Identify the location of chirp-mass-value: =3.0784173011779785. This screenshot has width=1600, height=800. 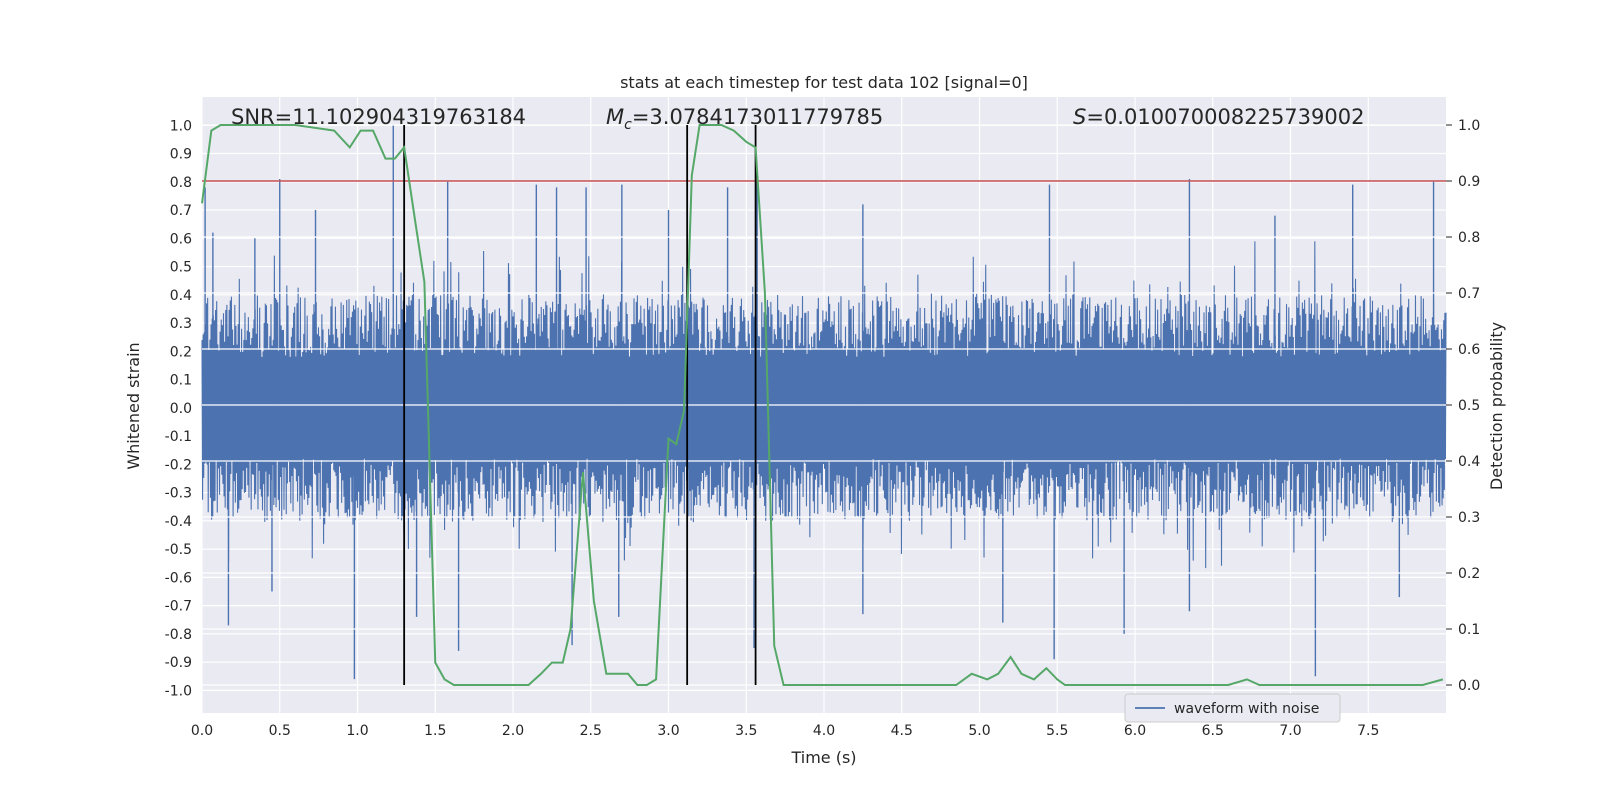
(757, 117).